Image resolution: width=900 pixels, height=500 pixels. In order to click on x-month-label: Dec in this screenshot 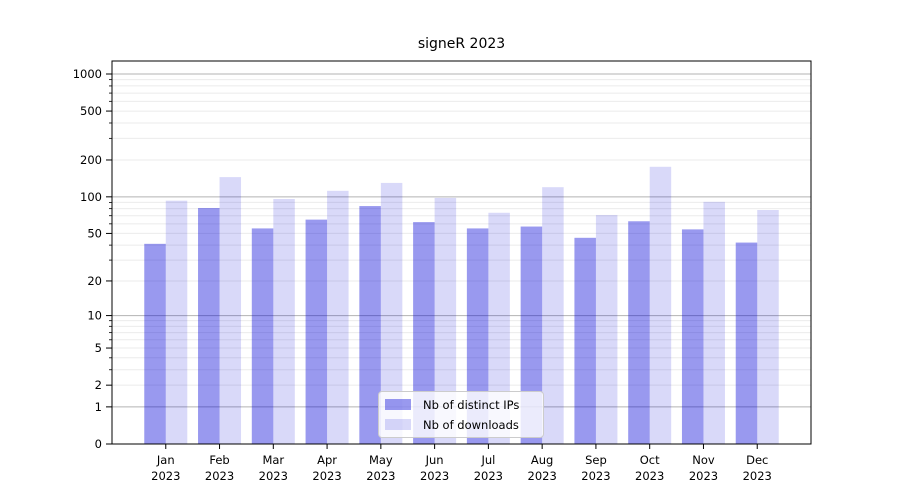, I will do `click(757, 460)`.